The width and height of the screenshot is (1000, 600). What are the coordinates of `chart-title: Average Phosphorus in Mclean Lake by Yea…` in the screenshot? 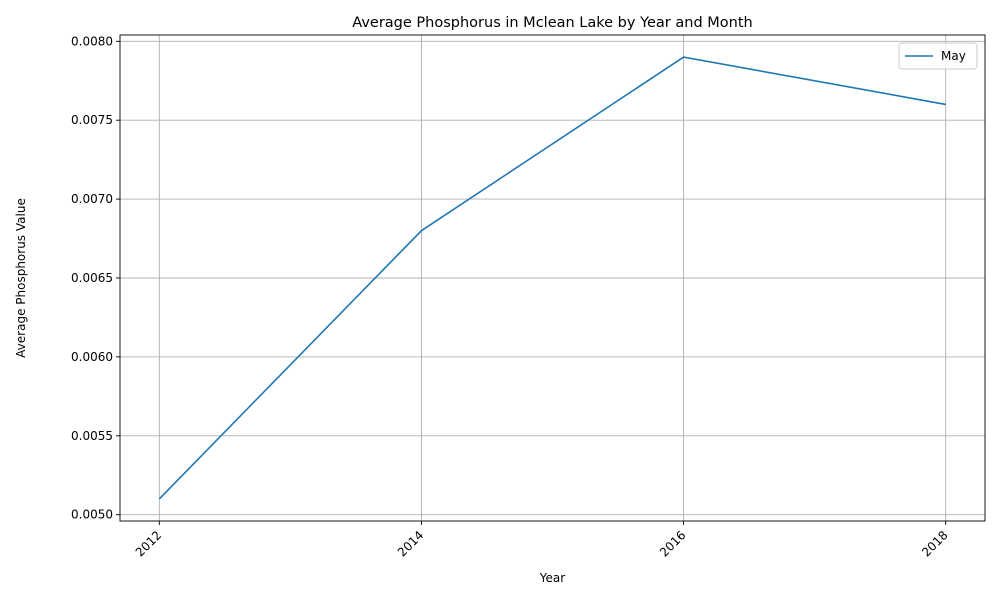 It's located at (552, 23).